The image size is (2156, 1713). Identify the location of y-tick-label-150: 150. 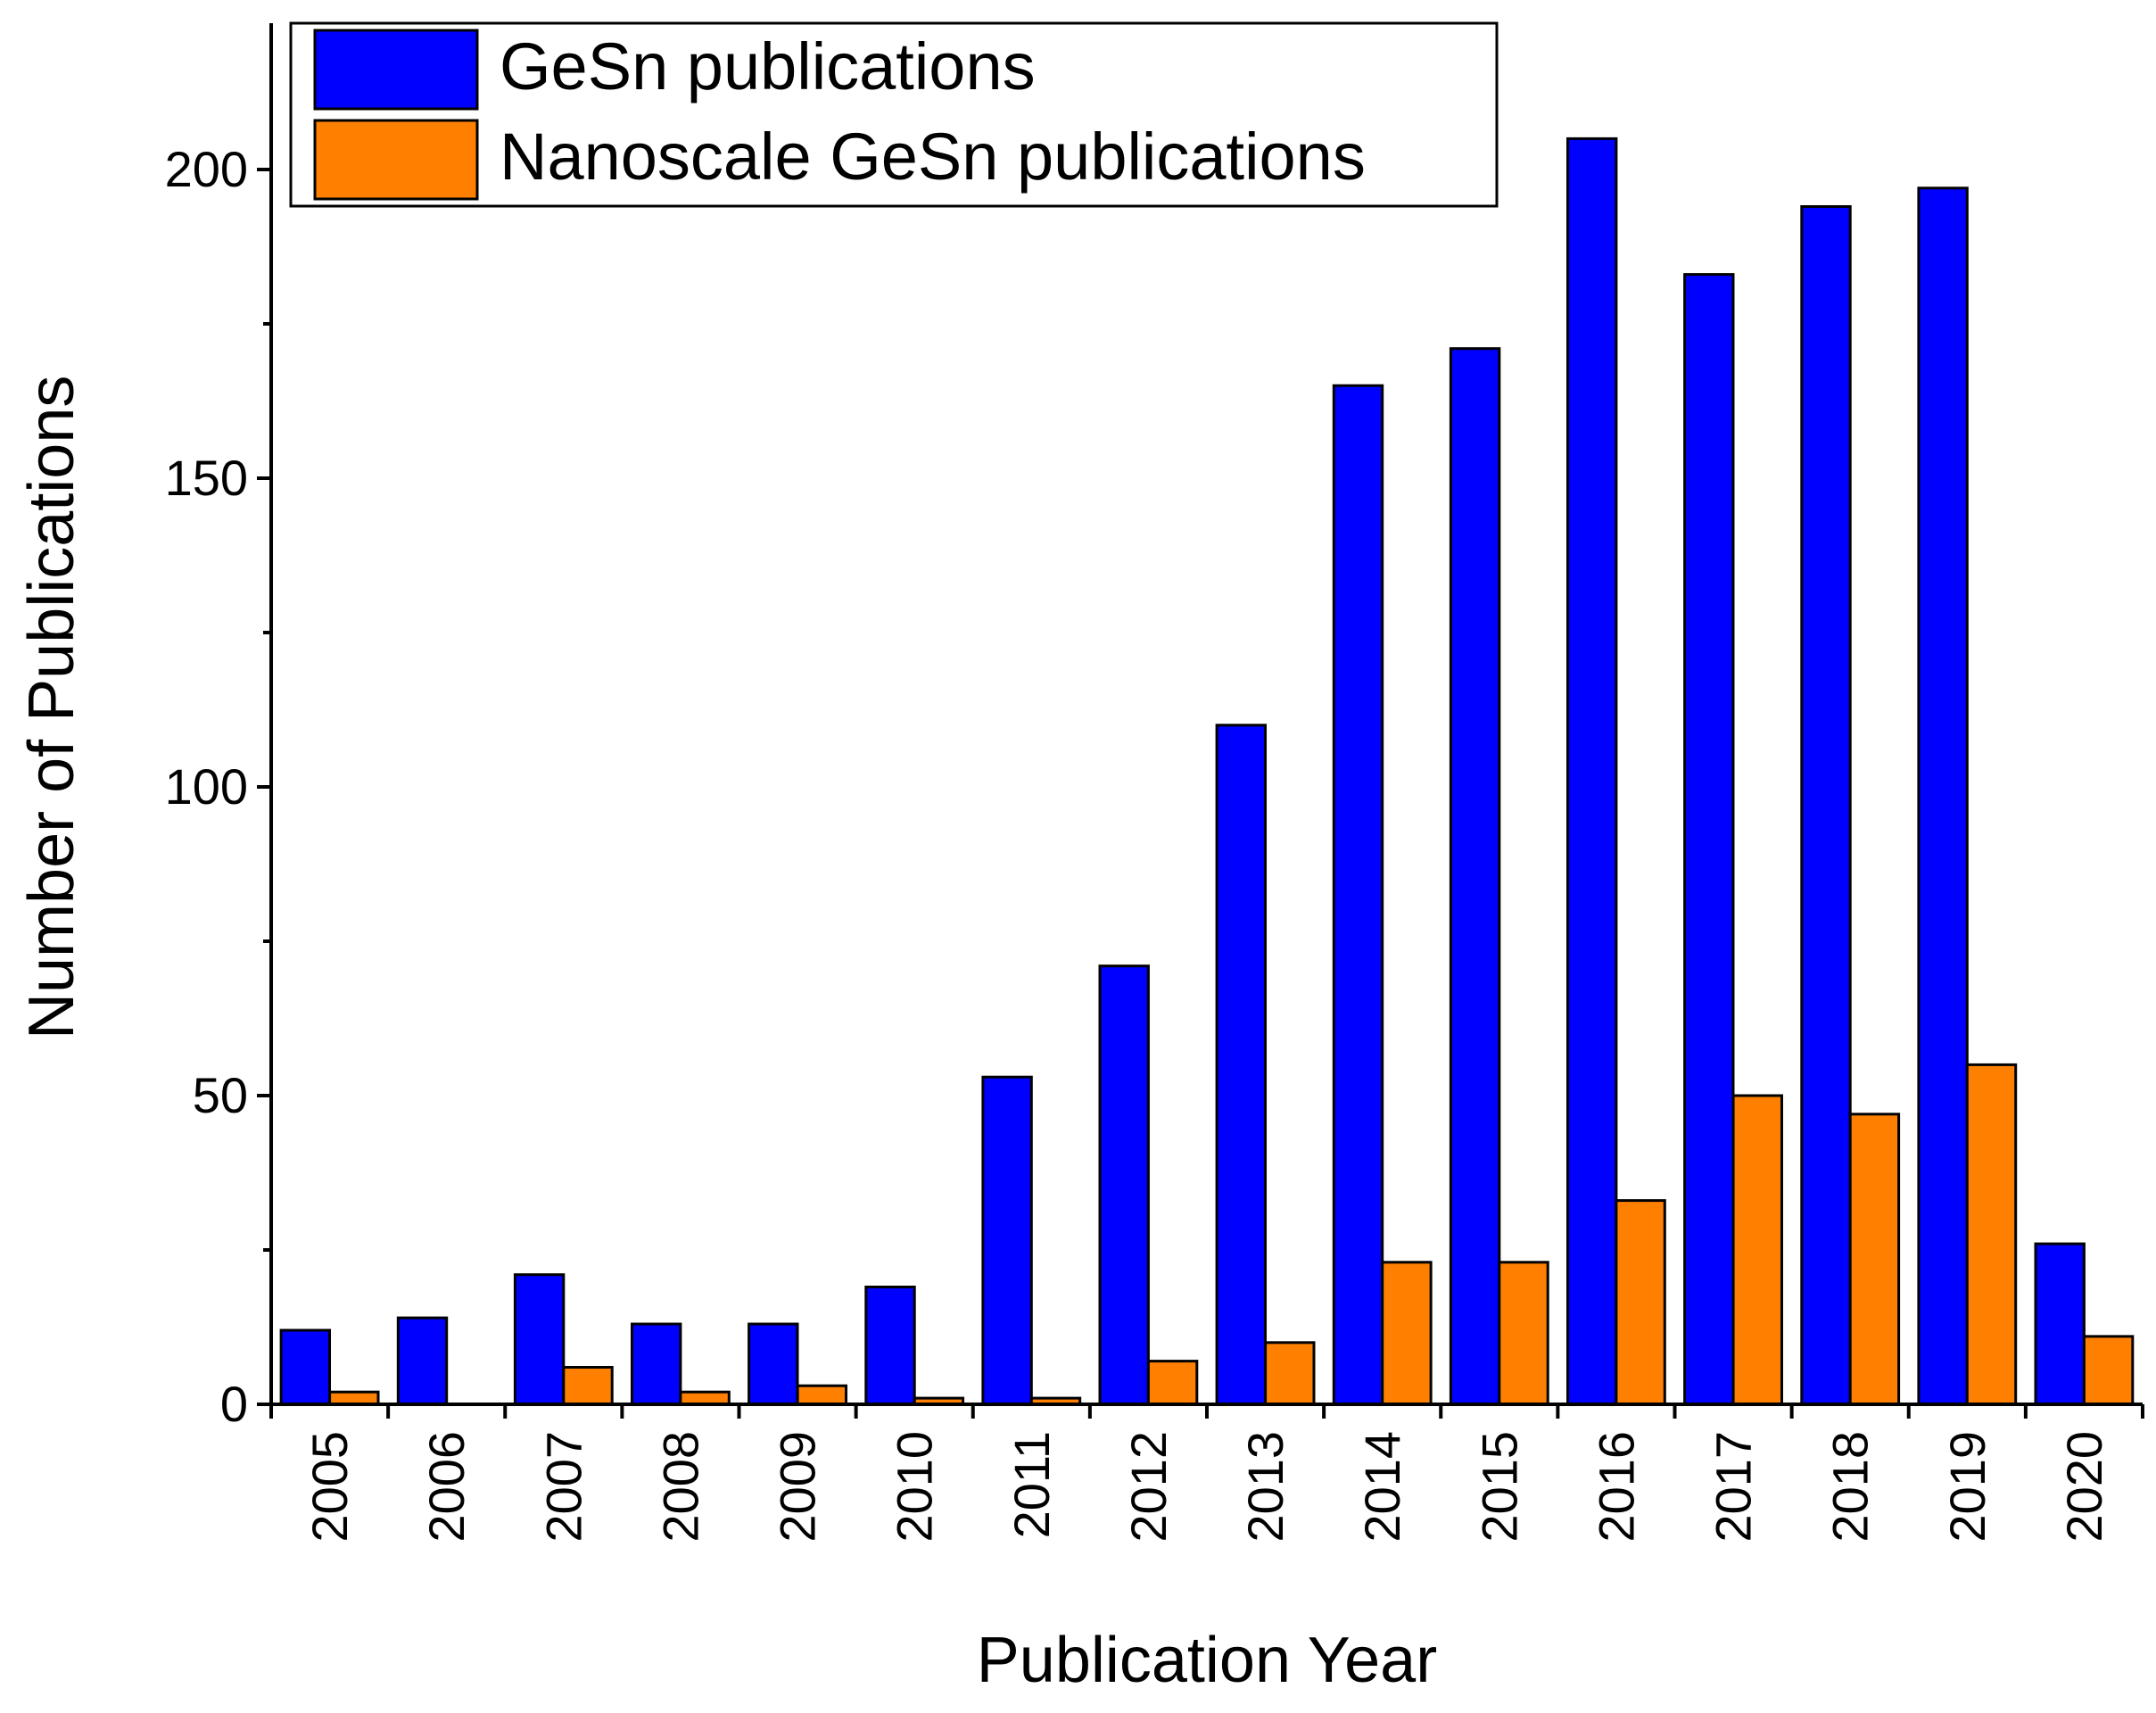
(206, 478).